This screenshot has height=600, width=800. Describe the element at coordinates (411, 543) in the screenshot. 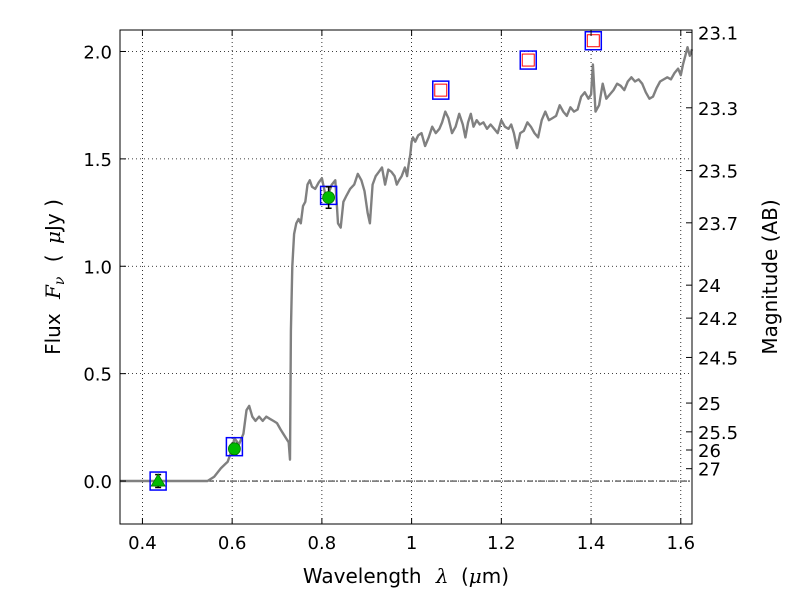

I see `x-tick-label: 1` at that location.